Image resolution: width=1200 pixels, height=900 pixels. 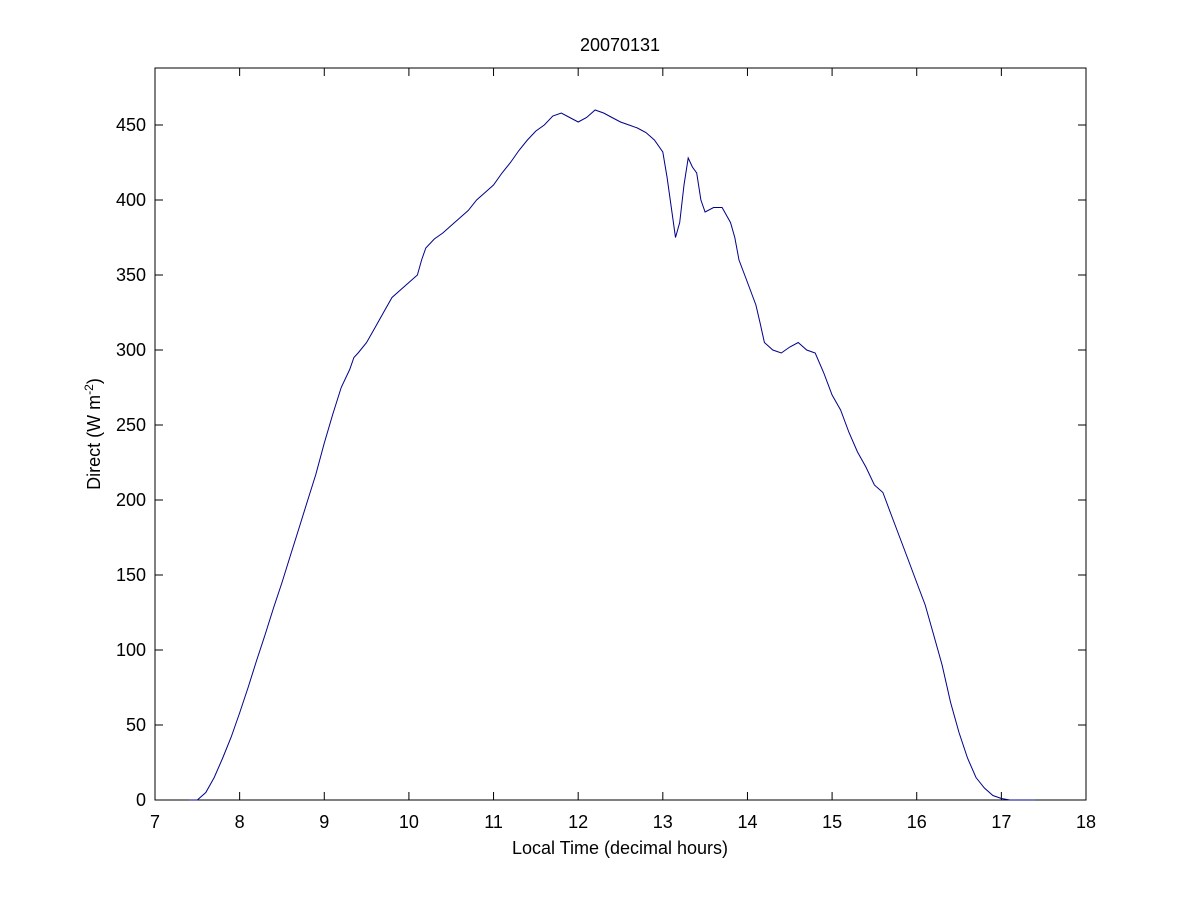 What do you see at coordinates (89, 389) in the screenshot?
I see `y-axis-label-superscript: -2` at bounding box center [89, 389].